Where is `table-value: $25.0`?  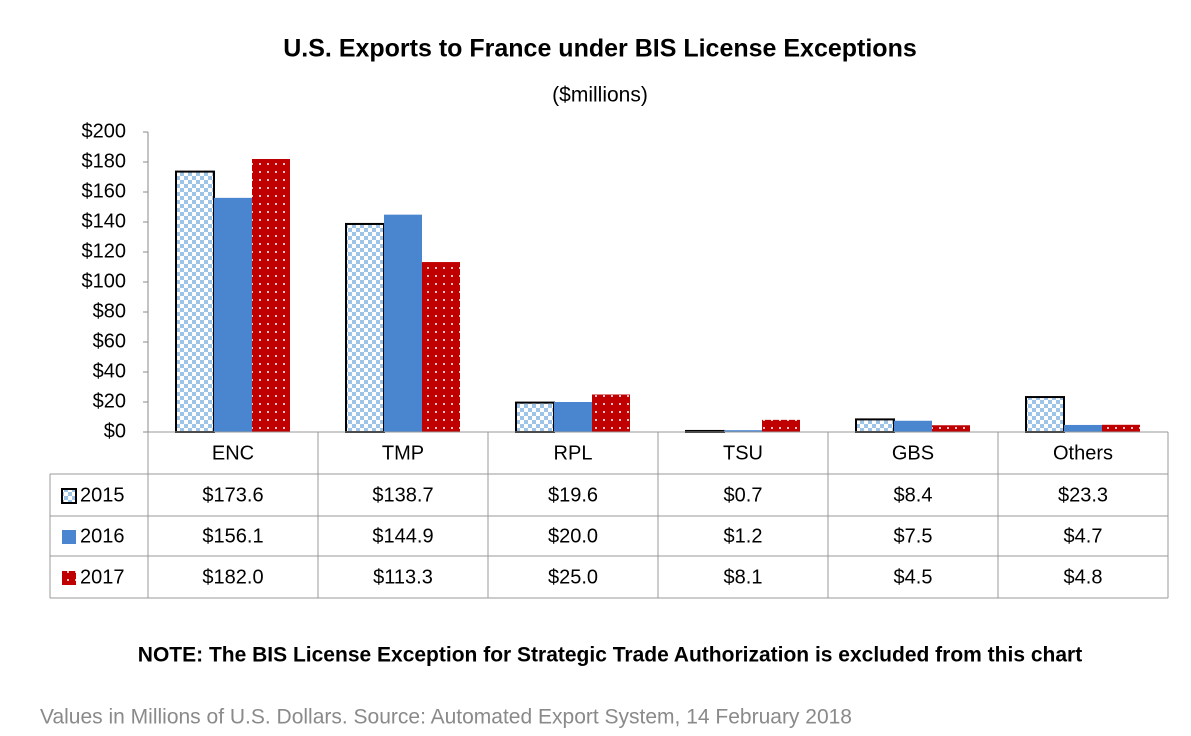
table-value: $25.0 is located at coordinates (573, 577).